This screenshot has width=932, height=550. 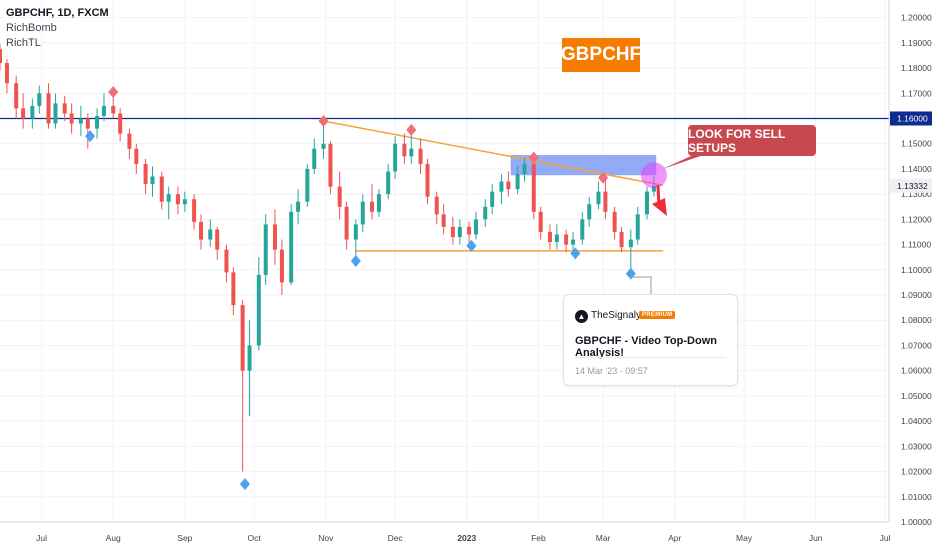 What do you see at coordinates (911, 118) in the screenshot?
I see `level-price-tag` at bounding box center [911, 118].